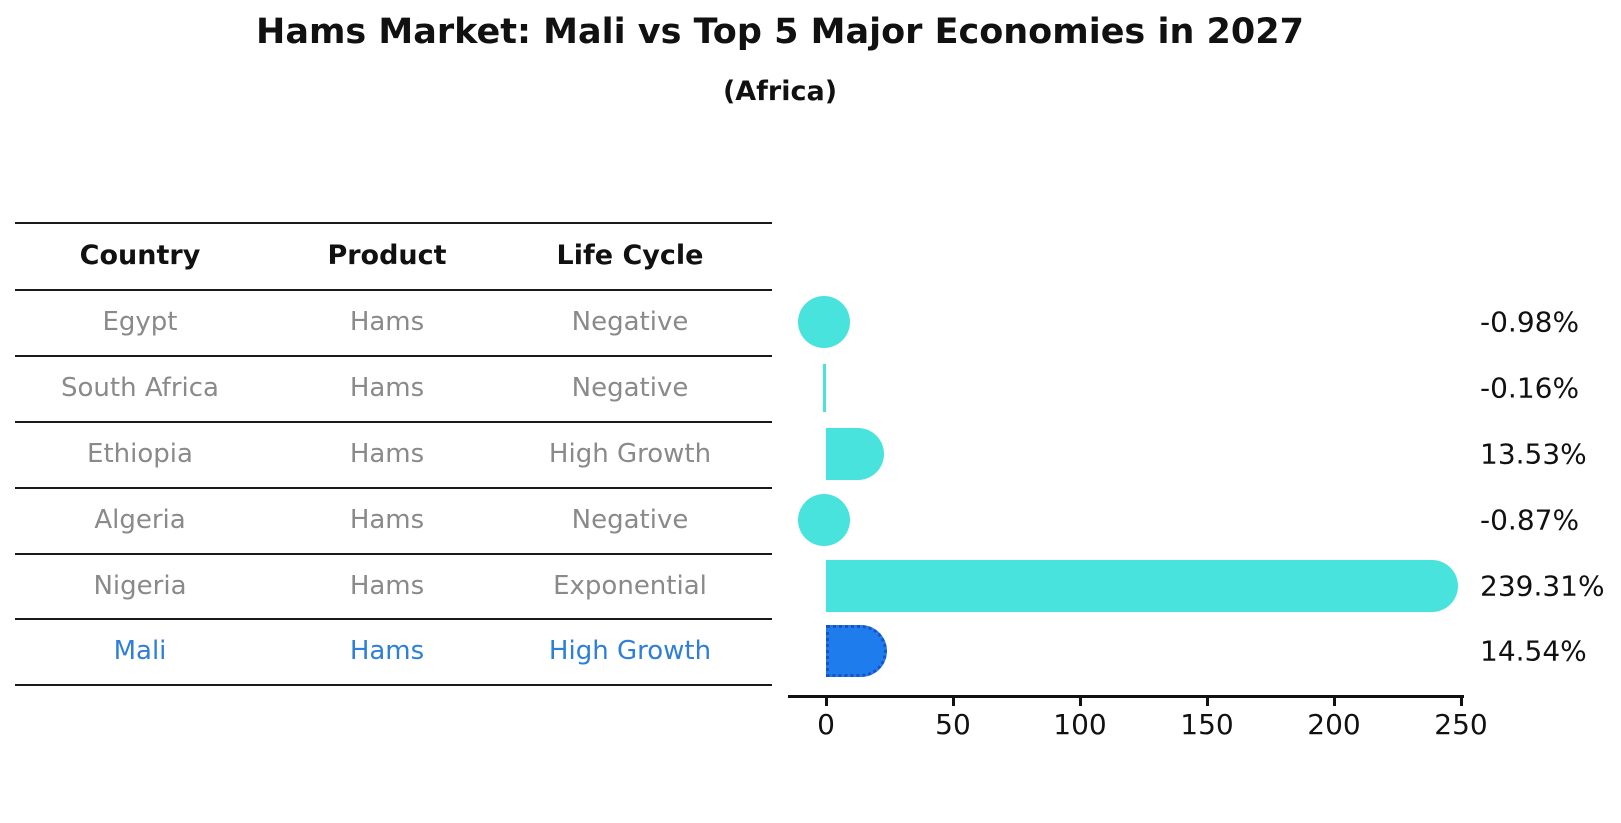 The height and width of the screenshot is (823, 1621). What do you see at coordinates (630, 255) in the screenshot?
I see `column-header-life-cycle: Life Cycle` at bounding box center [630, 255].